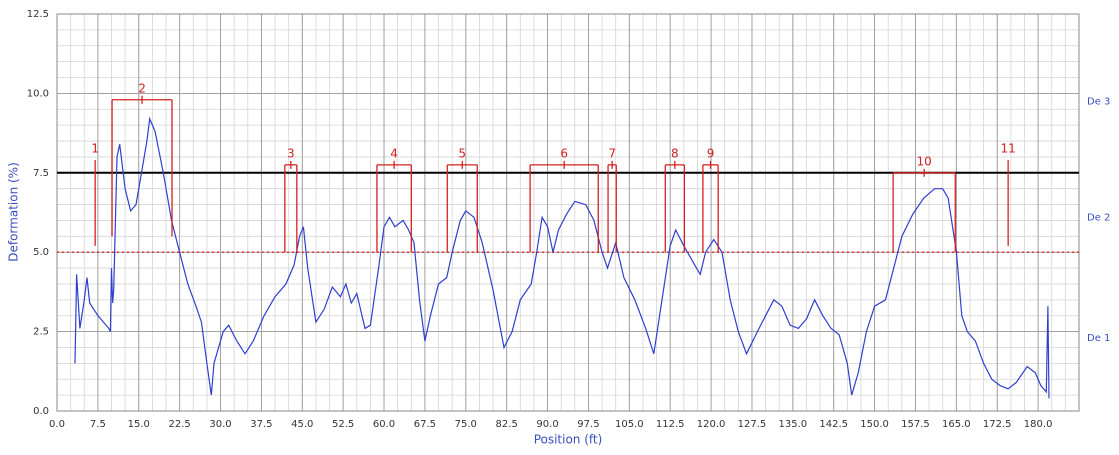  I want to click on x-tick-label: 105.0, so click(629, 424).